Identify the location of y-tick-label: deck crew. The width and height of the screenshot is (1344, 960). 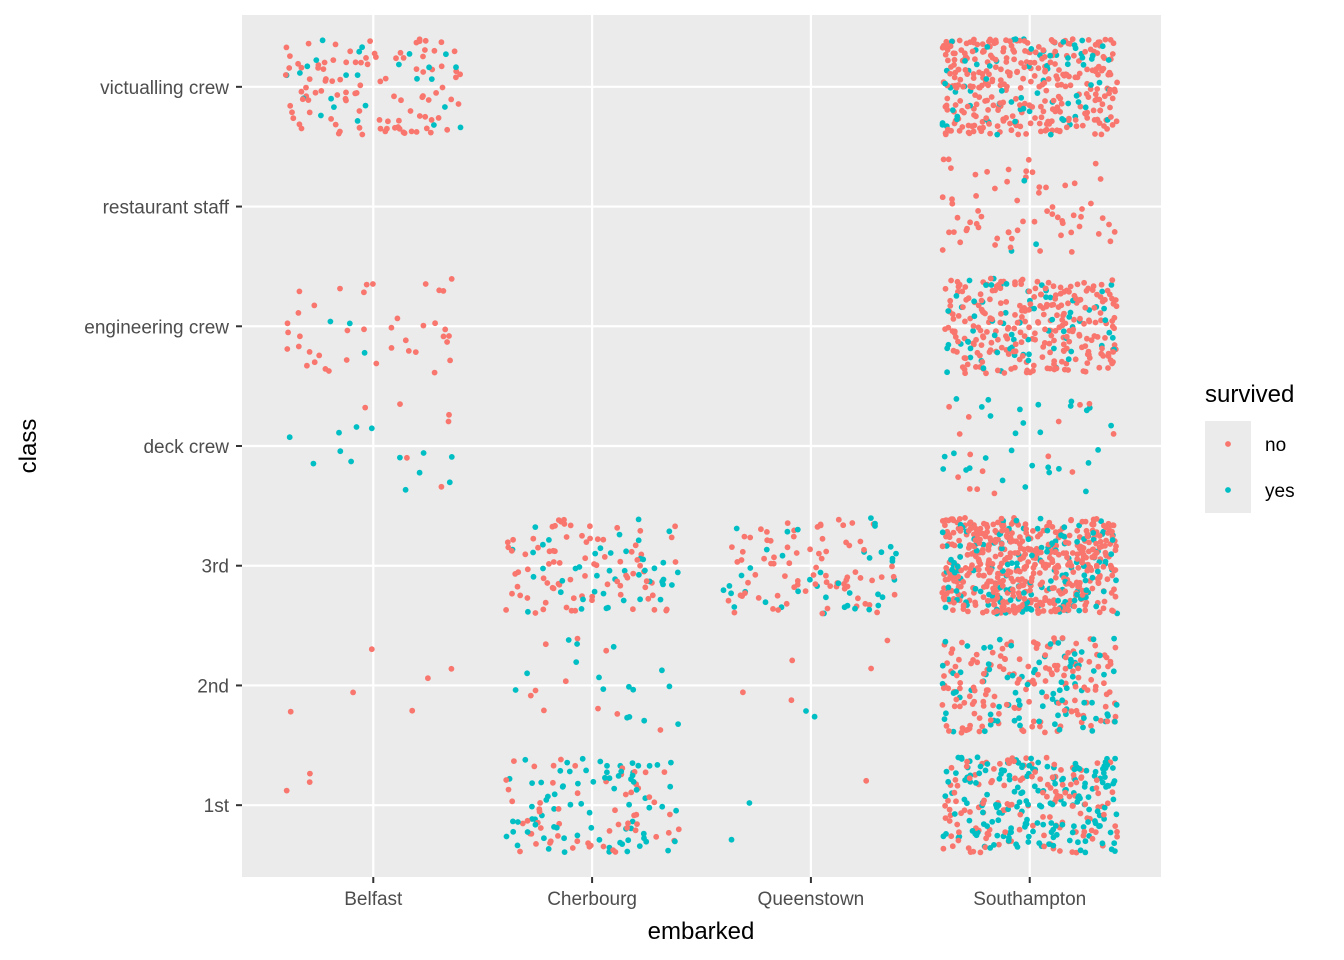
(186, 447).